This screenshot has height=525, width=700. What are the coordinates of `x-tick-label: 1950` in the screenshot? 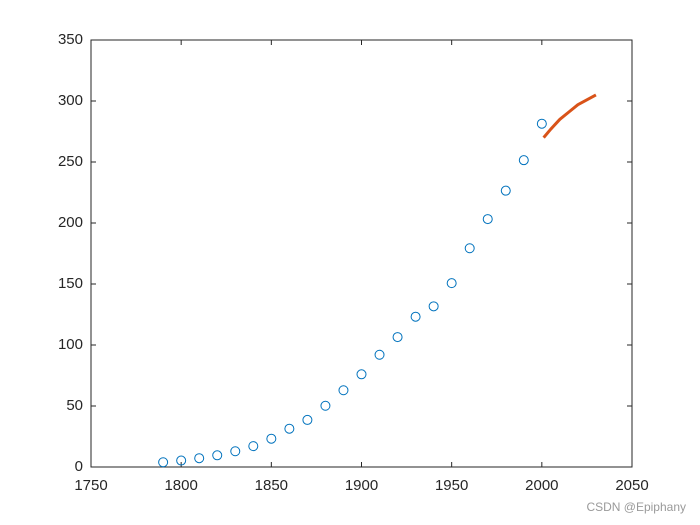 It's located at (451, 485).